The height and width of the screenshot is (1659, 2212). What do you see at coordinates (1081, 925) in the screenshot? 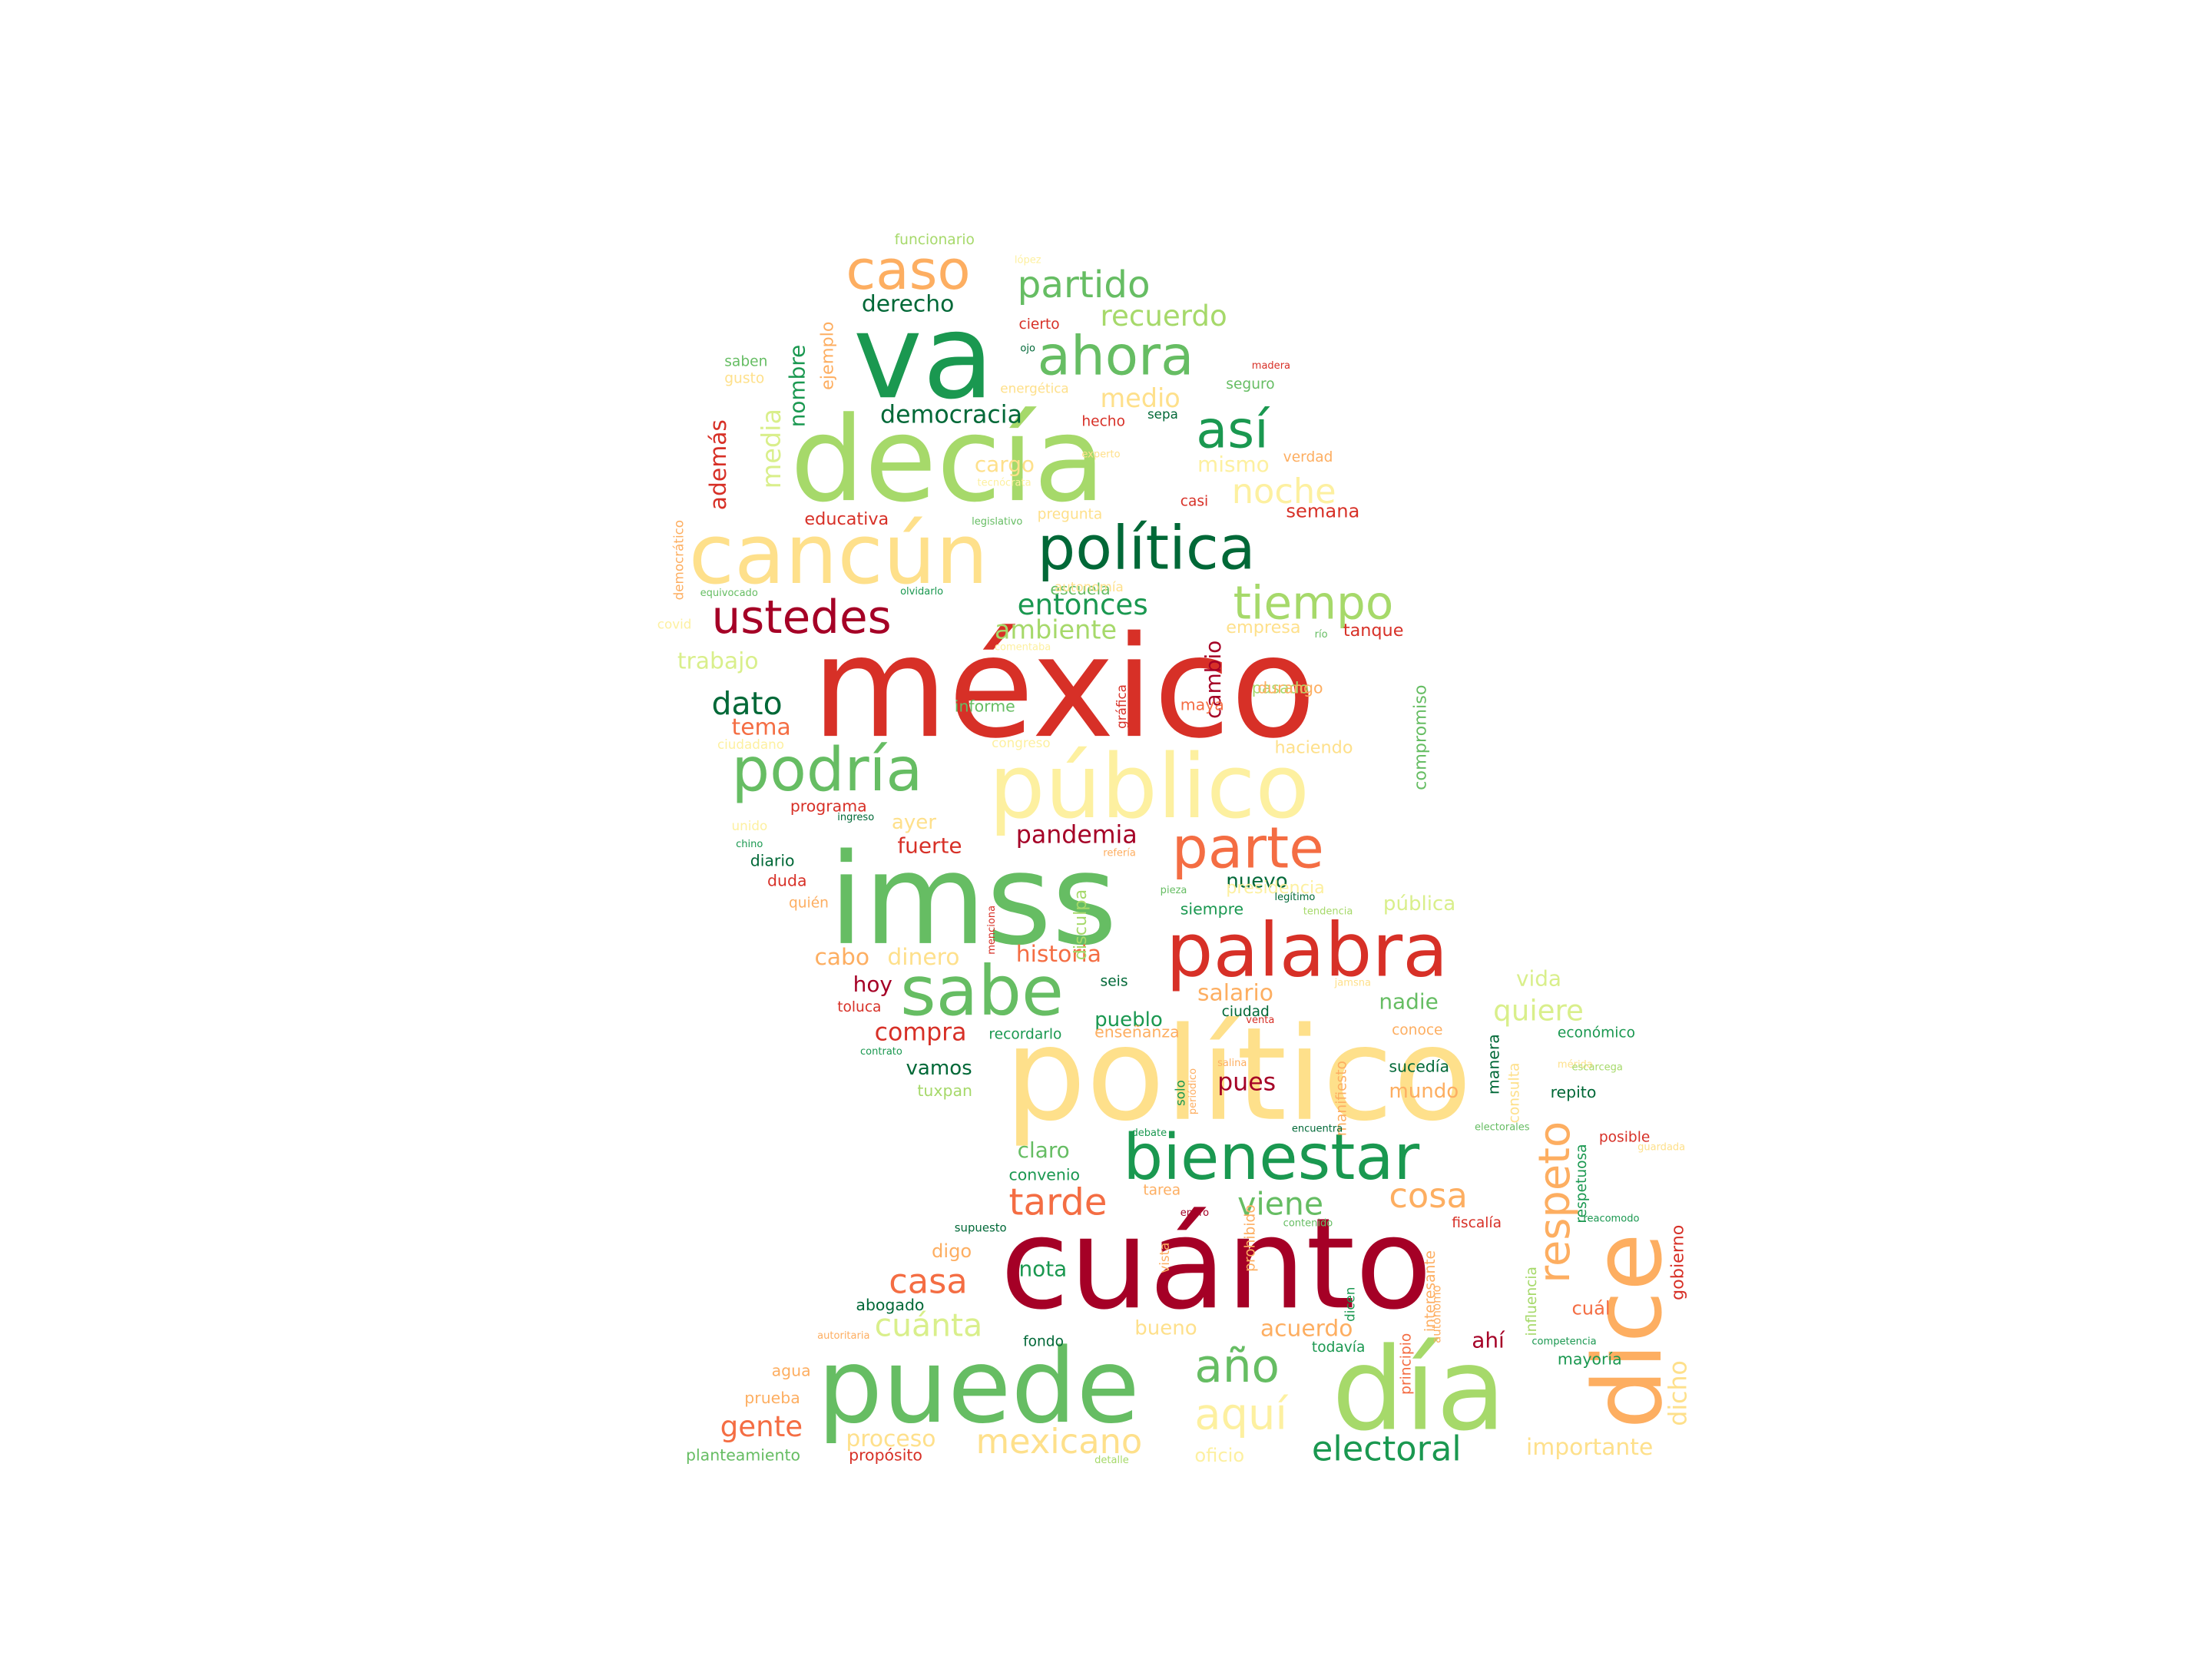
I see `cloud-word: disculpa` at bounding box center [1081, 925].